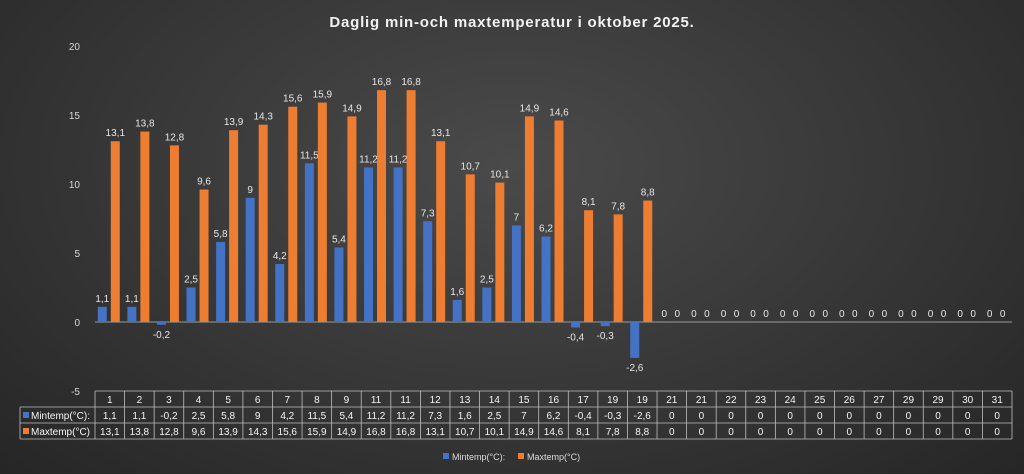 The height and width of the screenshot is (474, 1024). What do you see at coordinates (77, 323) in the screenshot?
I see `y-tick-label: 0` at bounding box center [77, 323].